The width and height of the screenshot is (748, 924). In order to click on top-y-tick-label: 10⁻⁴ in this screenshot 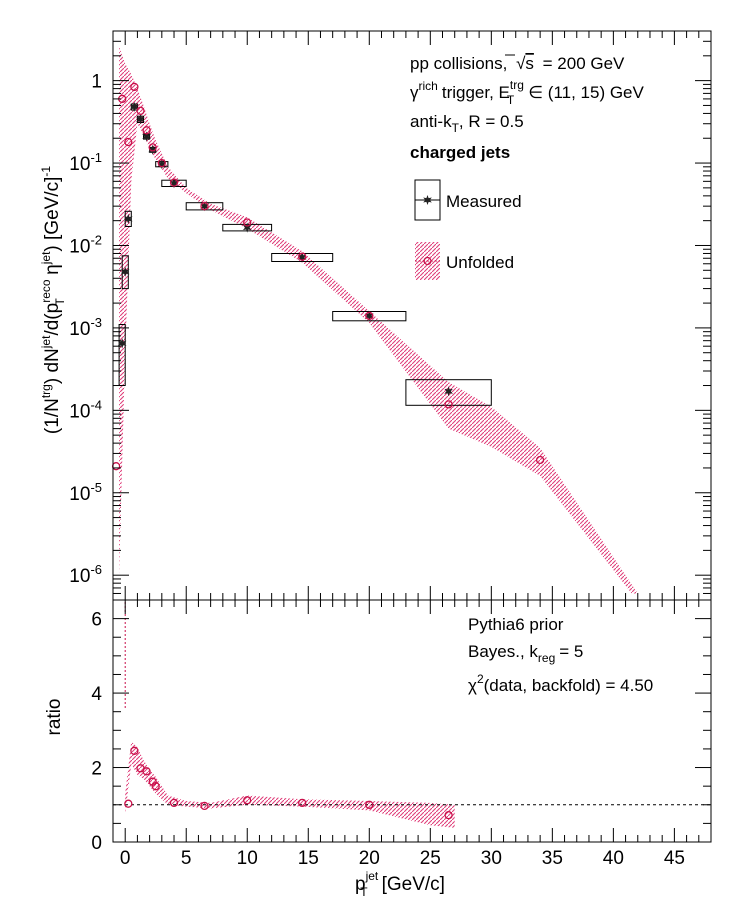, I will do `click(85, 409)`.